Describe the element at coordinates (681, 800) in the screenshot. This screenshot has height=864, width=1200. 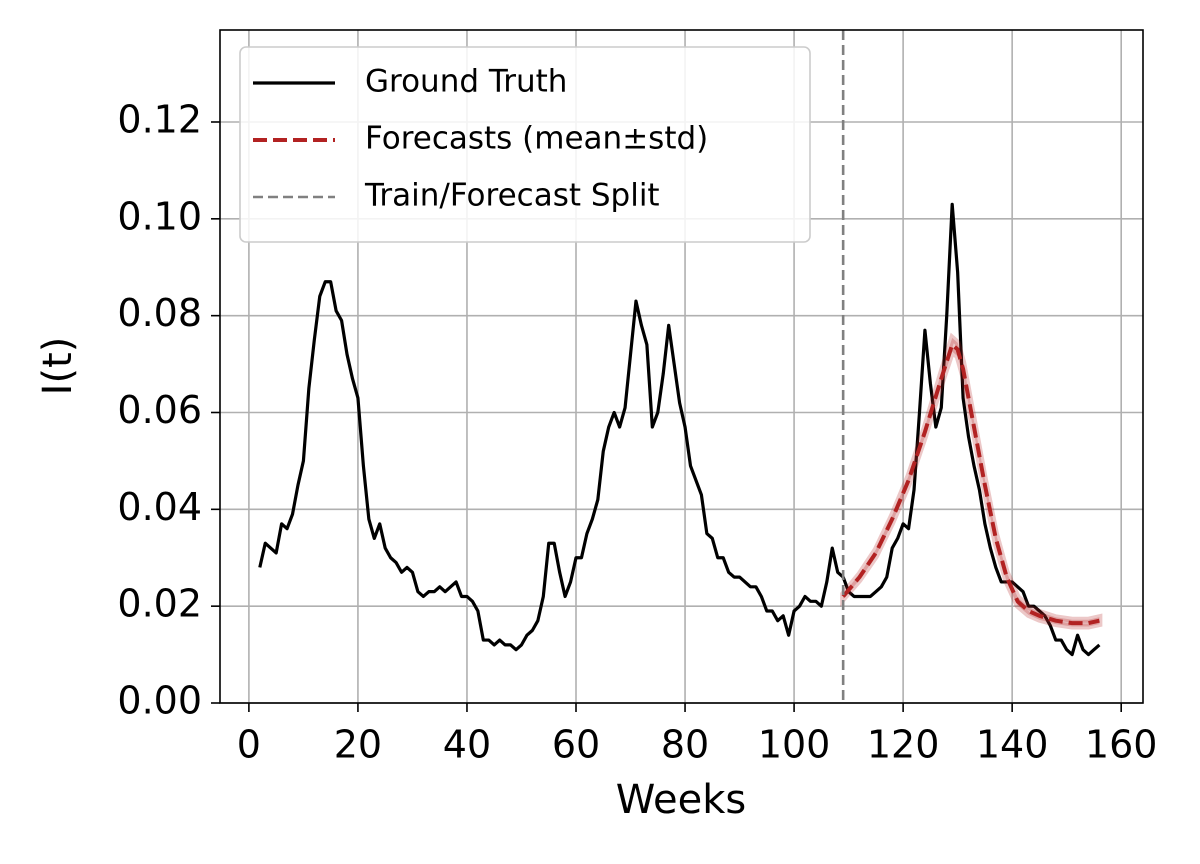
I see `x-axis-label: Weeks` at that location.